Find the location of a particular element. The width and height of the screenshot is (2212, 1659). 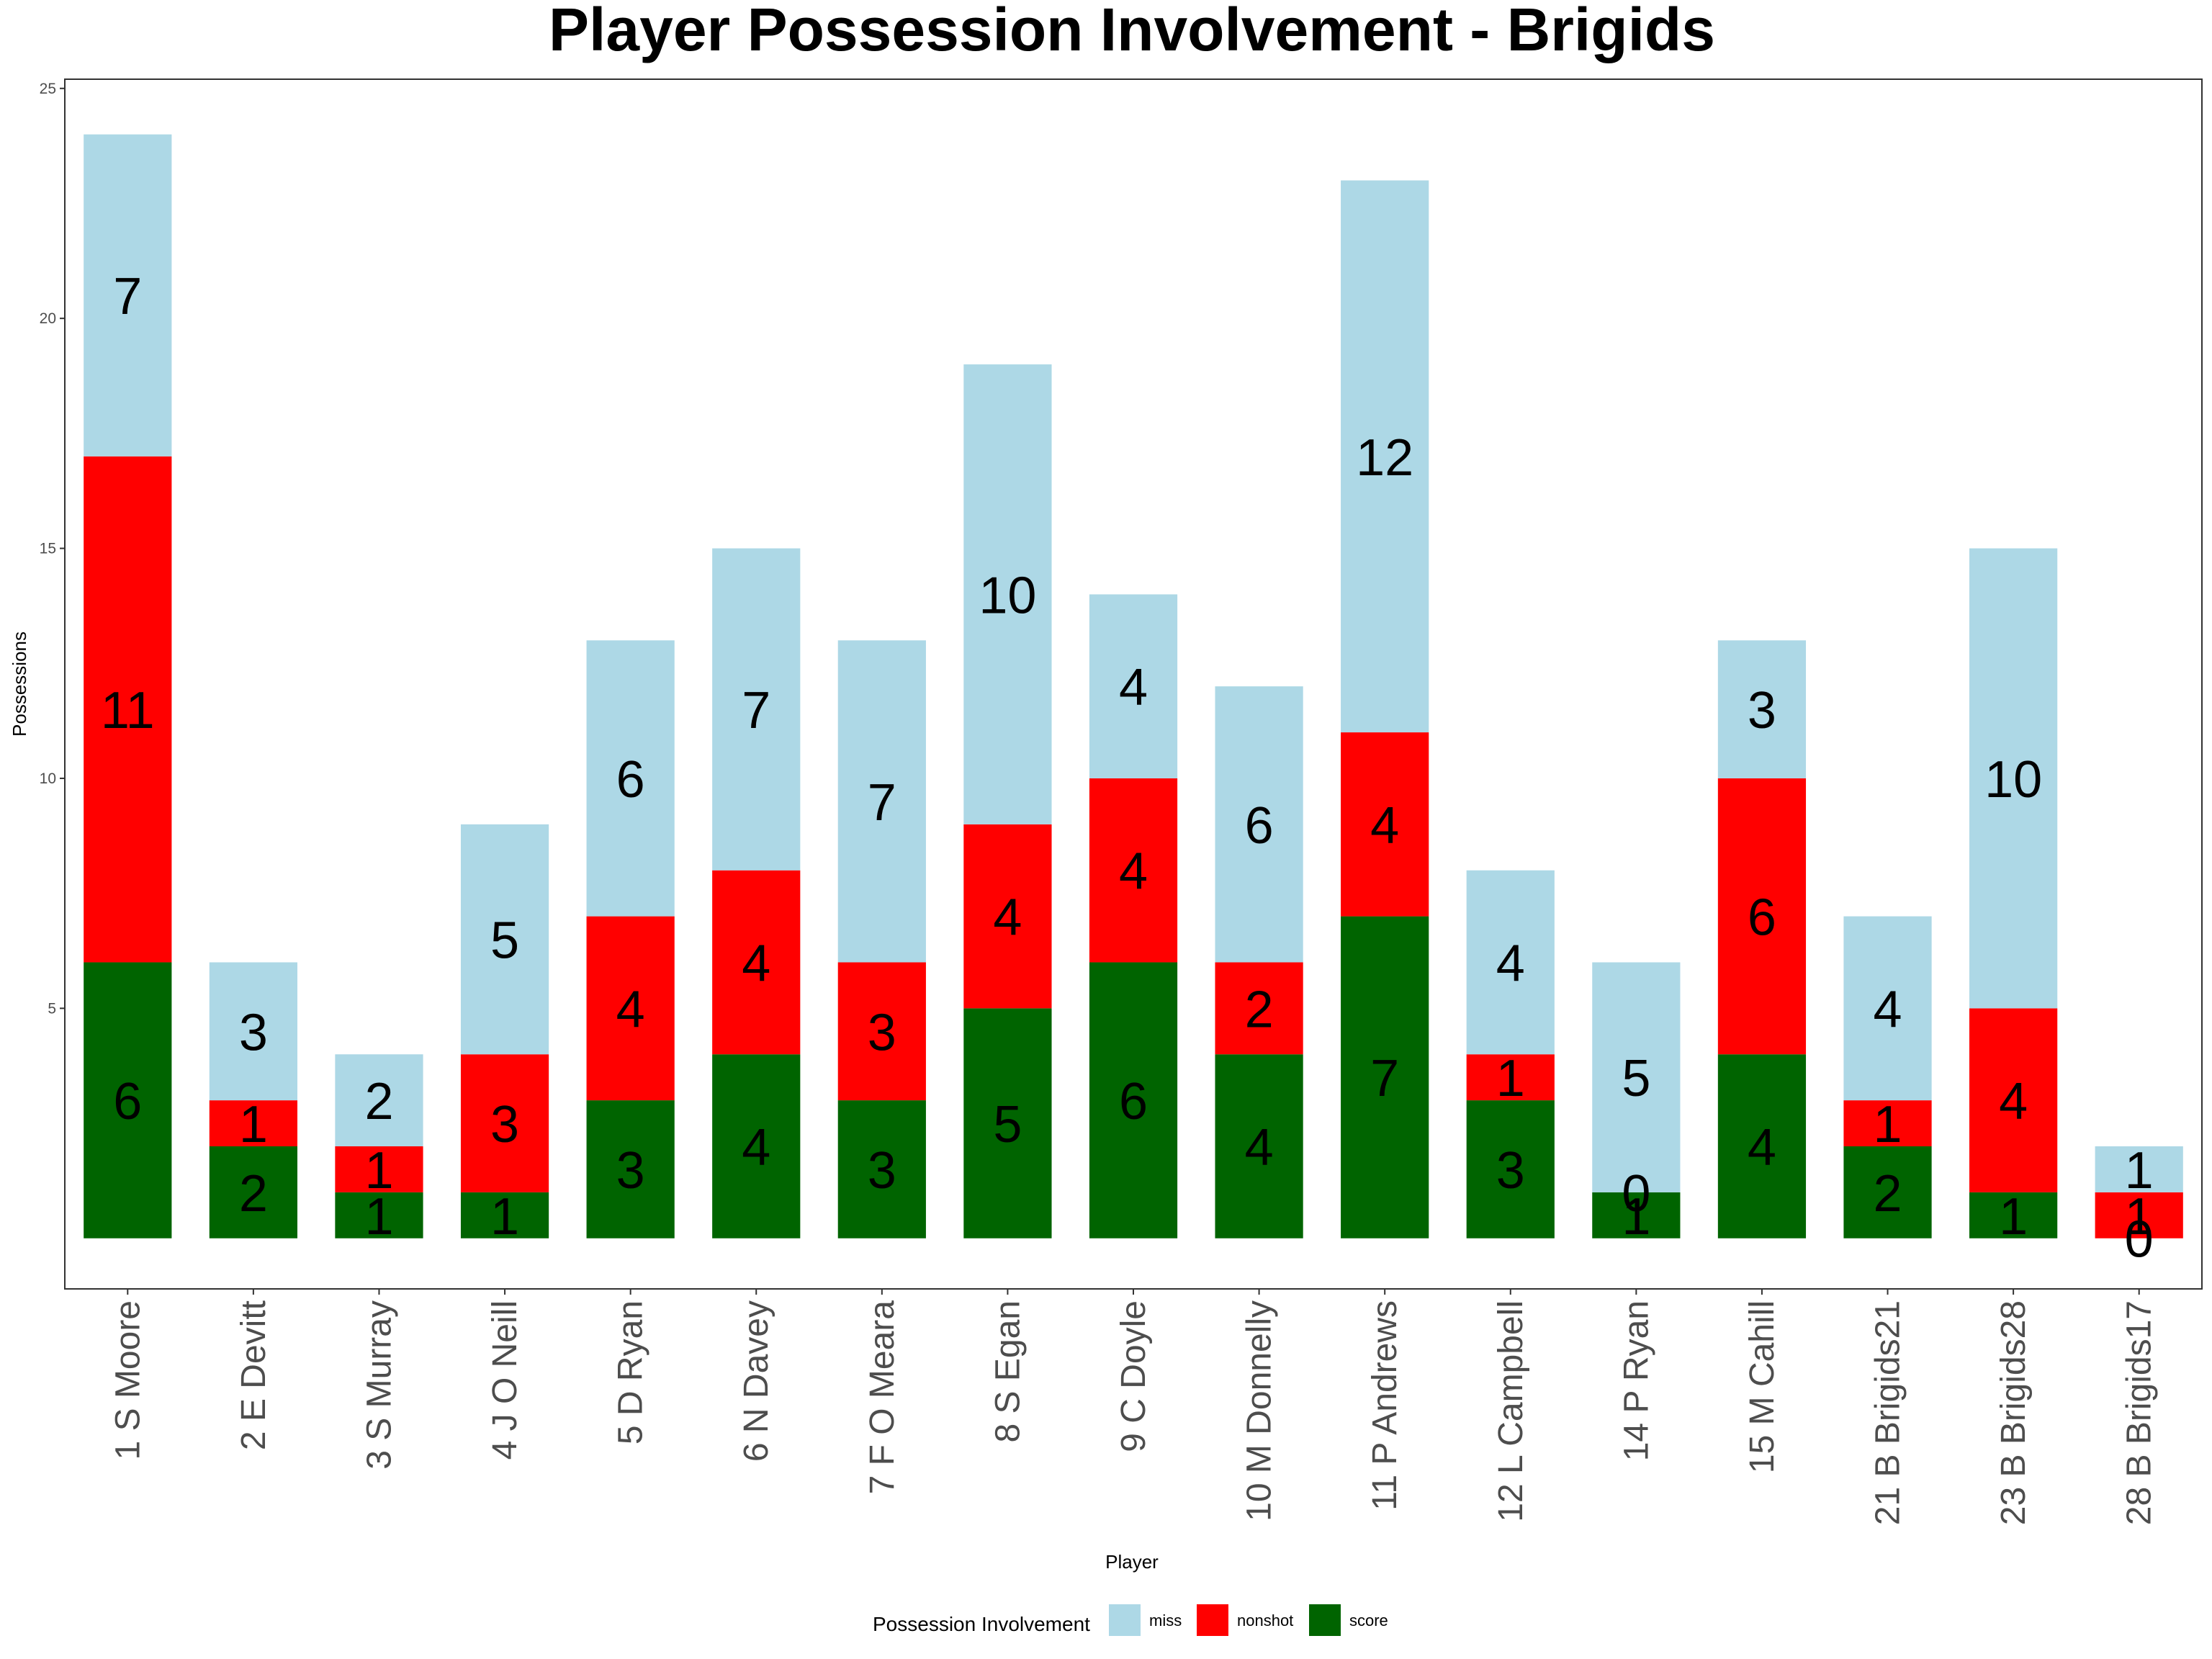

x-tick-label: 7 F O Meara is located at coordinates (883, 1398).